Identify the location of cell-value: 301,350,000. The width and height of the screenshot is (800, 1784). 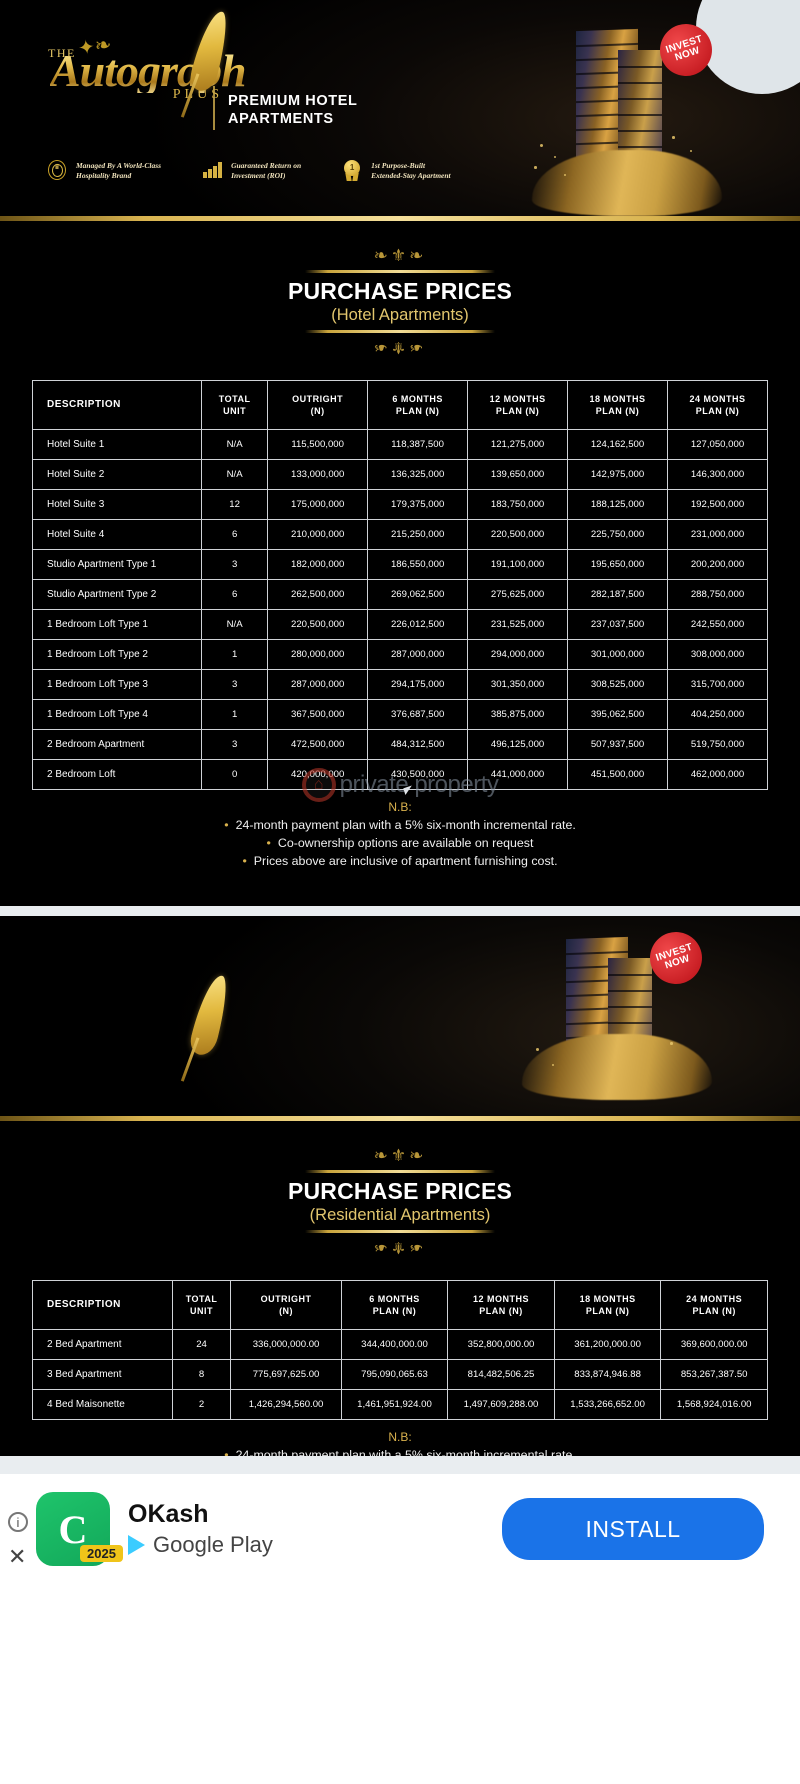
(518, 685).